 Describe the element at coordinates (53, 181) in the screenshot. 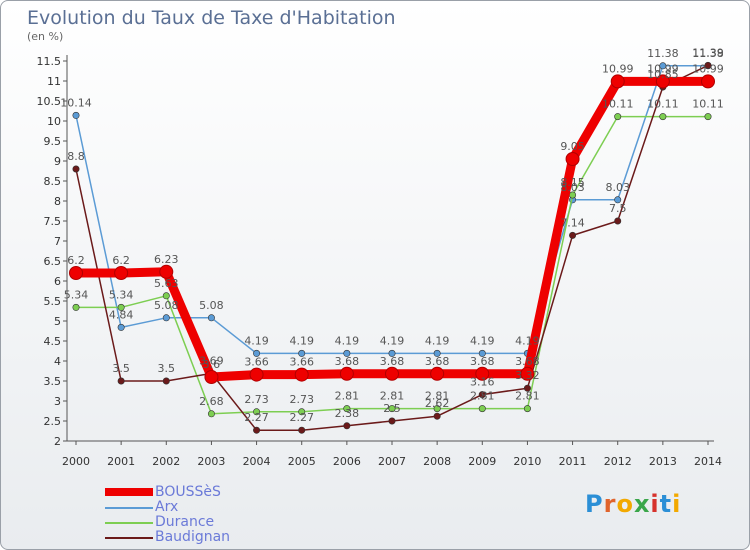

I see `y-tick-label: 8.5` at that location.